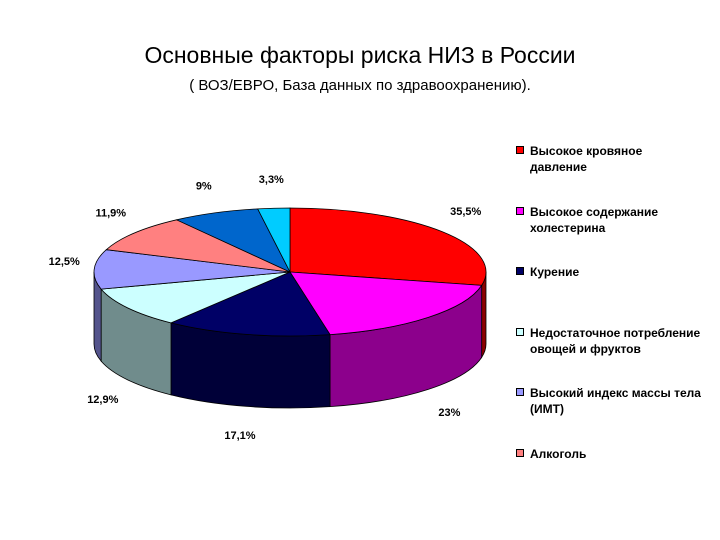  Describe the element at coordinates (608, 272) in the screenshot. I see `legend-item: Курение` at that location.